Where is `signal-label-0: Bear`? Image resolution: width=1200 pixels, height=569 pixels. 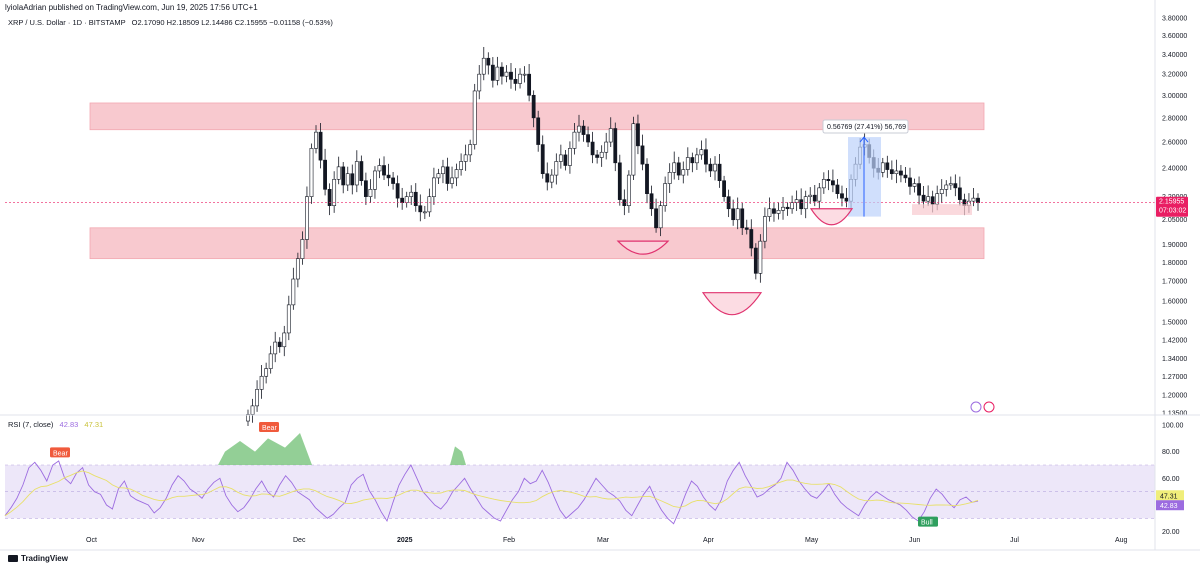
signal-label-0: Bear is located at coordinates (60, 453).